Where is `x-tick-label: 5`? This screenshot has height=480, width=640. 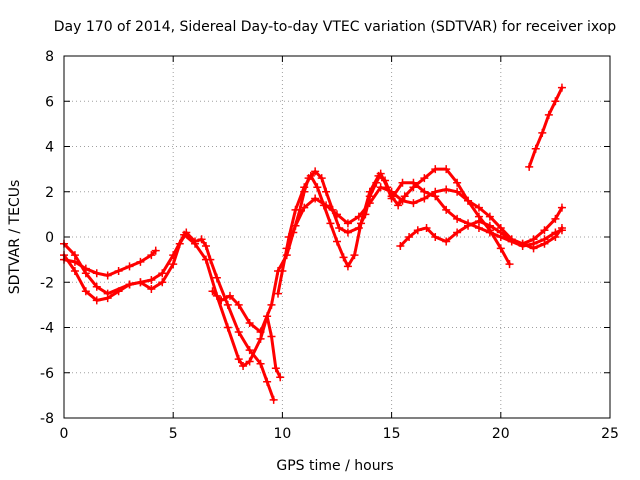 x-tick-label: 5 is located at coordinates (173, 434).